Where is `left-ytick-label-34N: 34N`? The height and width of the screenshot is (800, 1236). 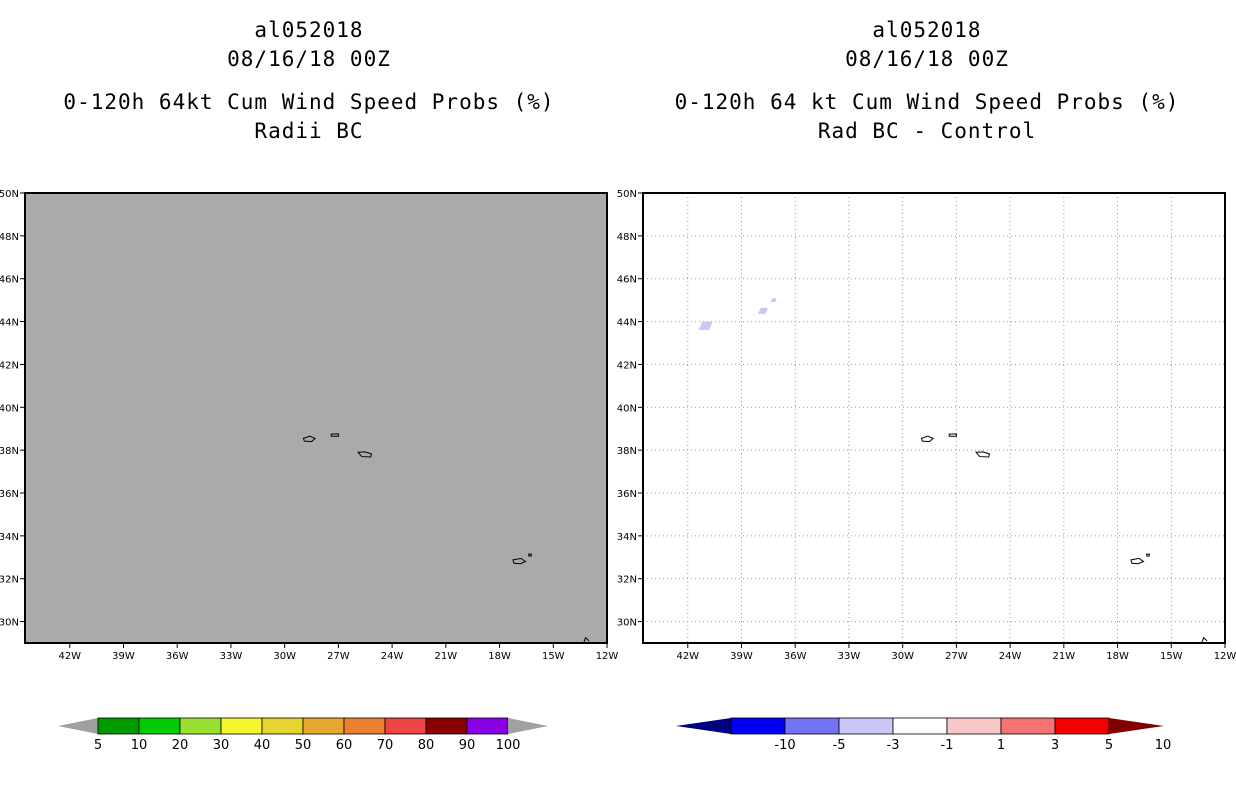
left-ytick-label-34N: 34N is located at coordinates (9, 537).